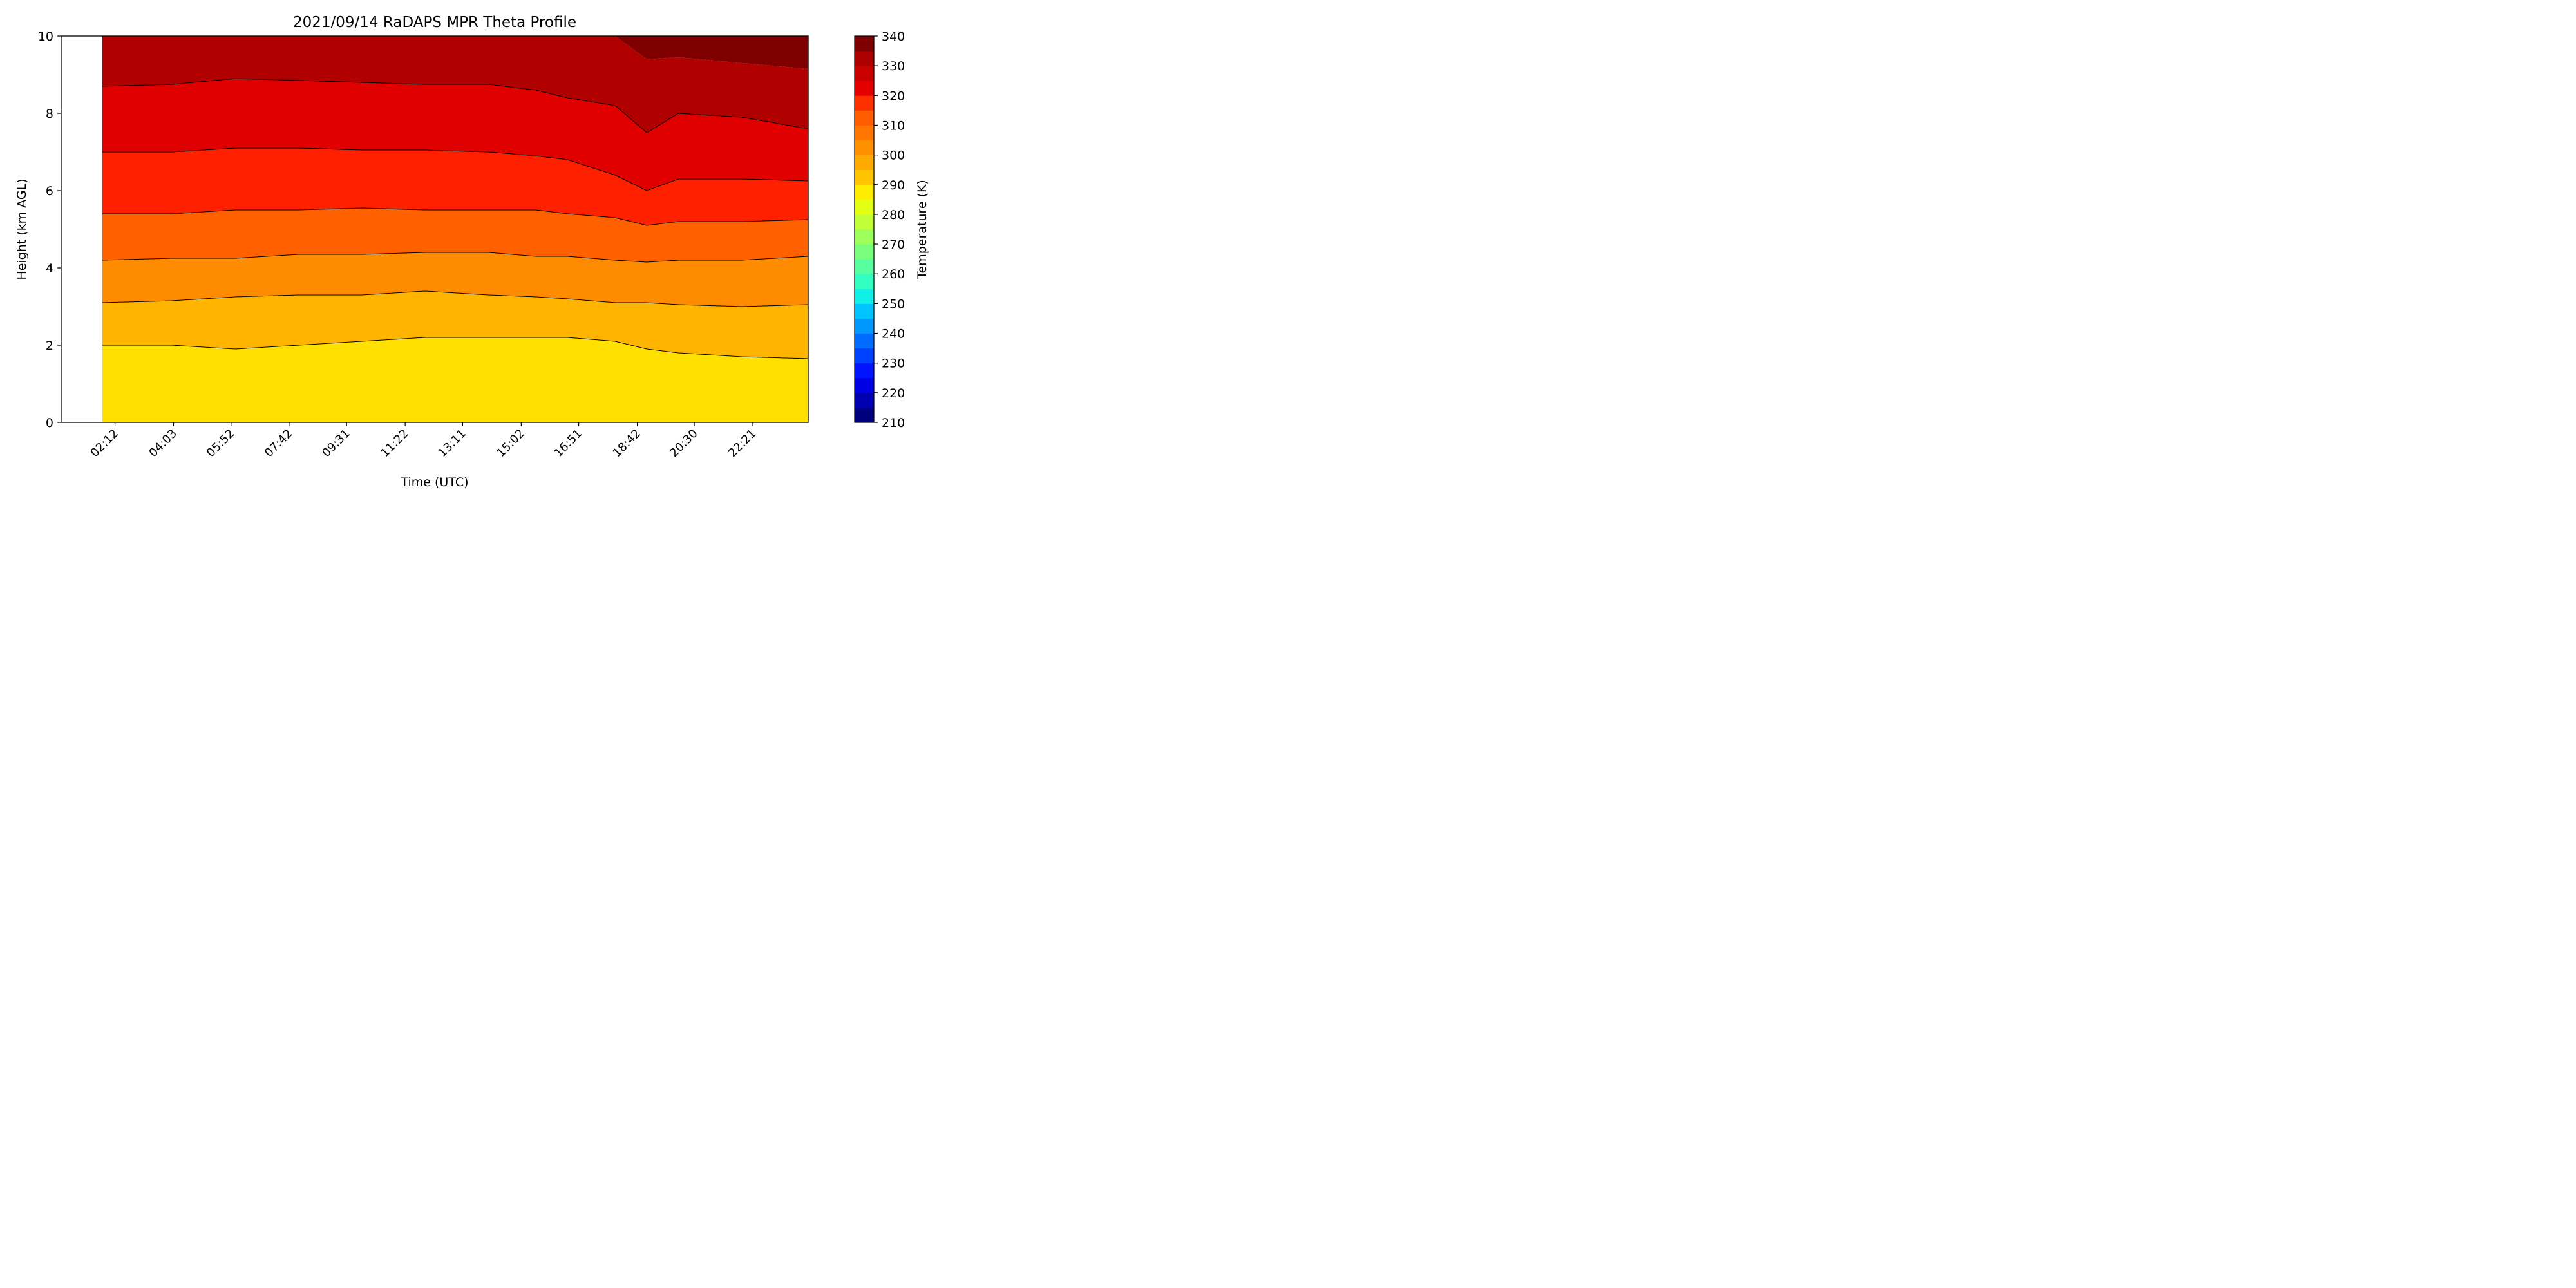  I want to click on contour-bands, so click(434, 229).